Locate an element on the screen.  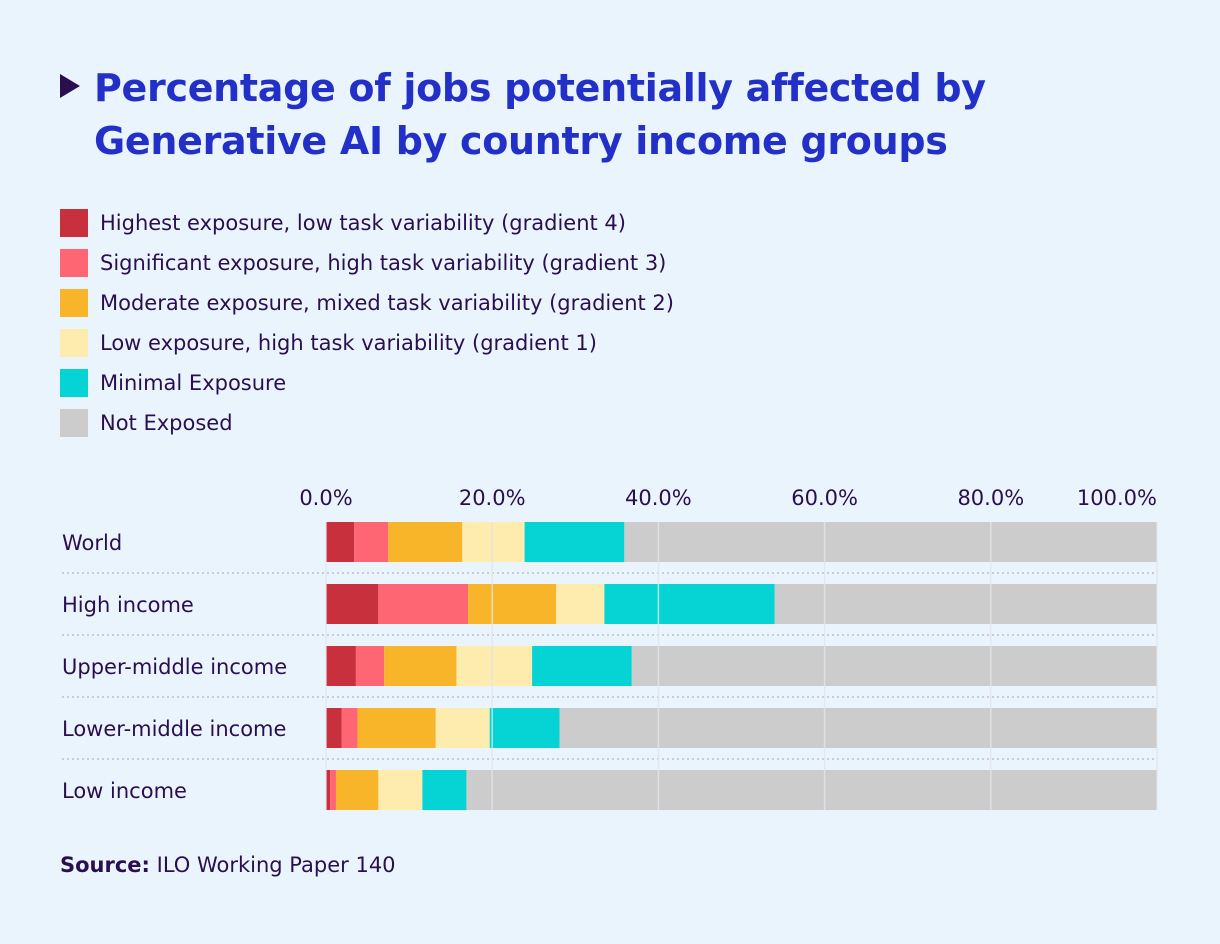
x-tick-label: 20.0% is located at coordinates (492, 498).